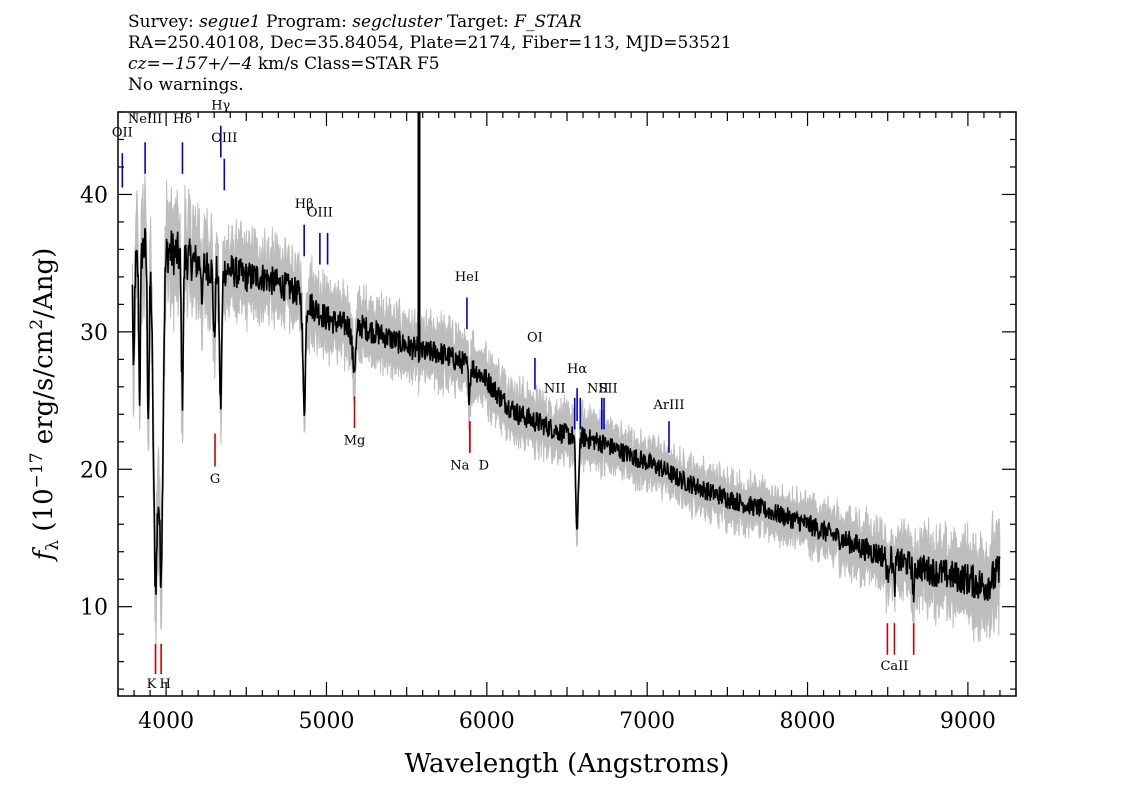 The image size is (1134, 810). What do you see at coordinates (567, 764) in the screenshot?
I see `x-axis-title: Wavelength (Angstroms)` at bounding box center [567, 764].